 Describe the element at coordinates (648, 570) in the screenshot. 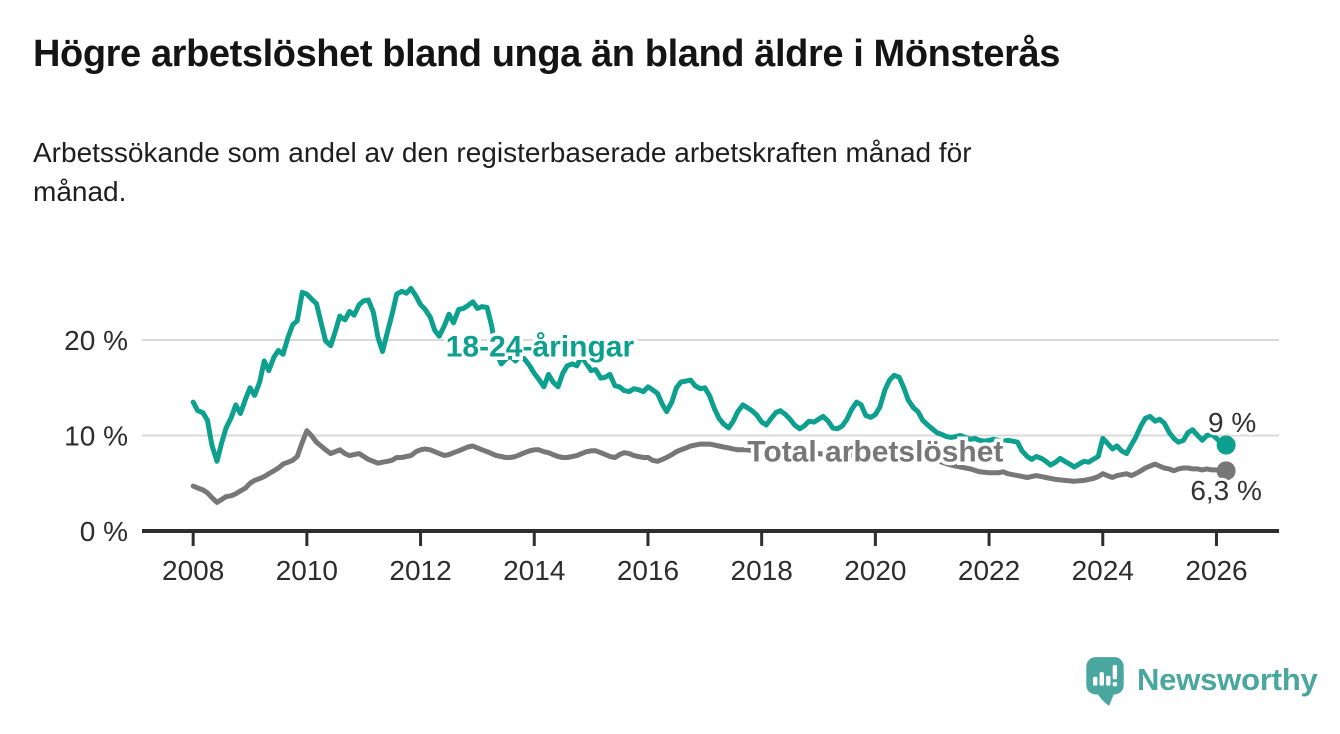

I see `x-tick-label: 2016` at that location.